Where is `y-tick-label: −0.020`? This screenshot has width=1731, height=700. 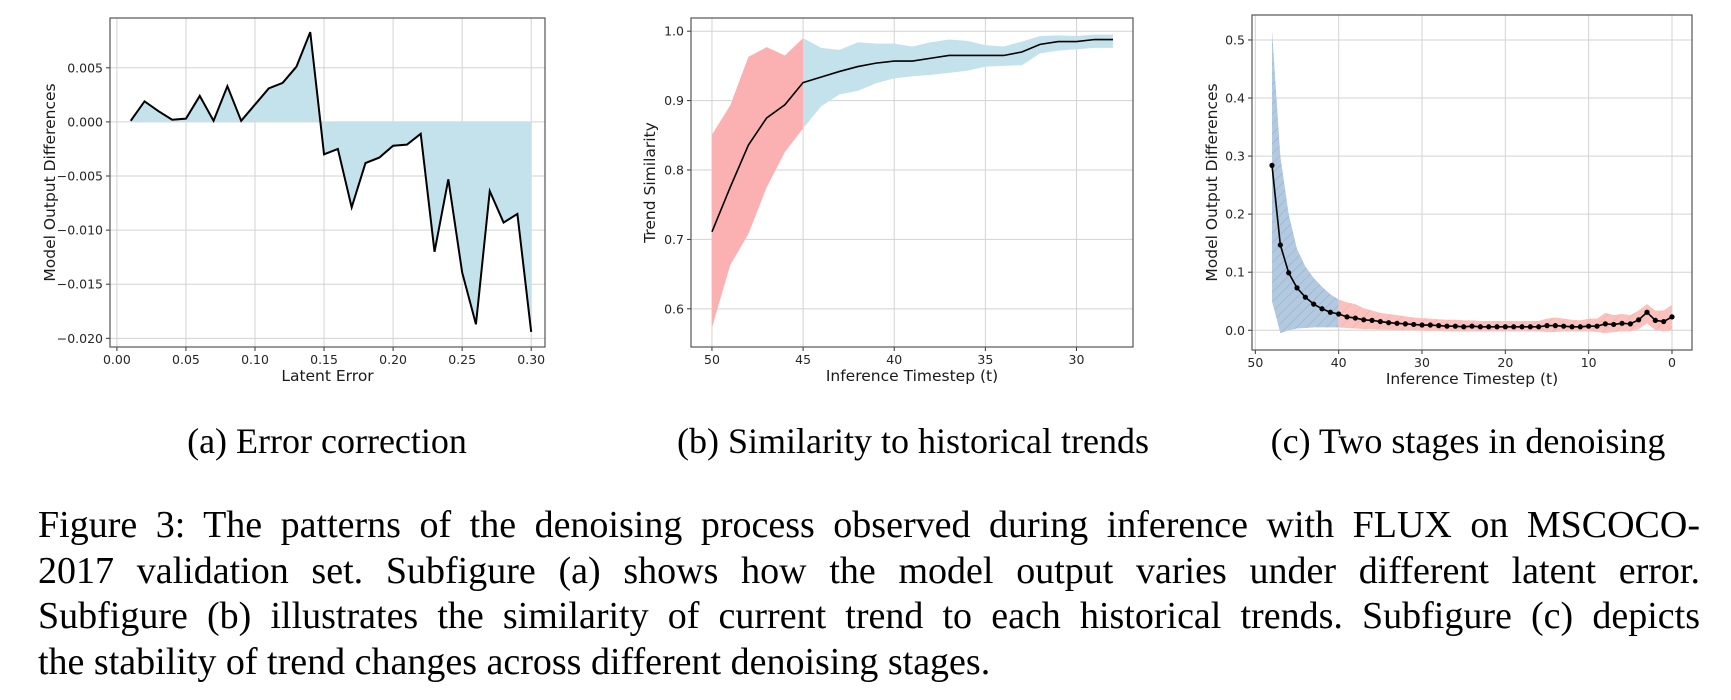 y-tick-label: −0.020 is located at coordinates (80, 338).